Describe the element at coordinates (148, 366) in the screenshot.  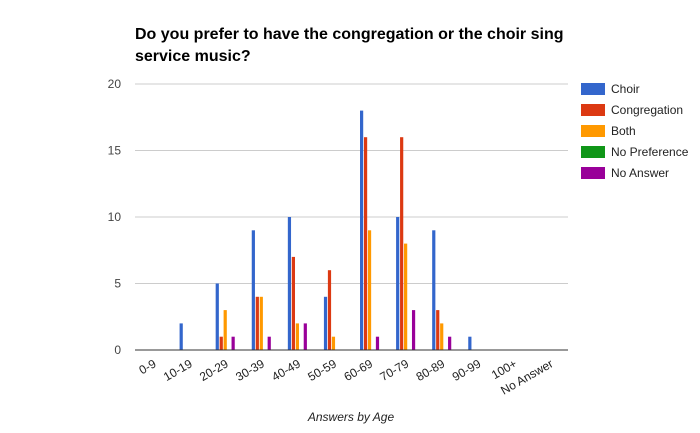
I see `x-tick-label: 0-9` at that location.